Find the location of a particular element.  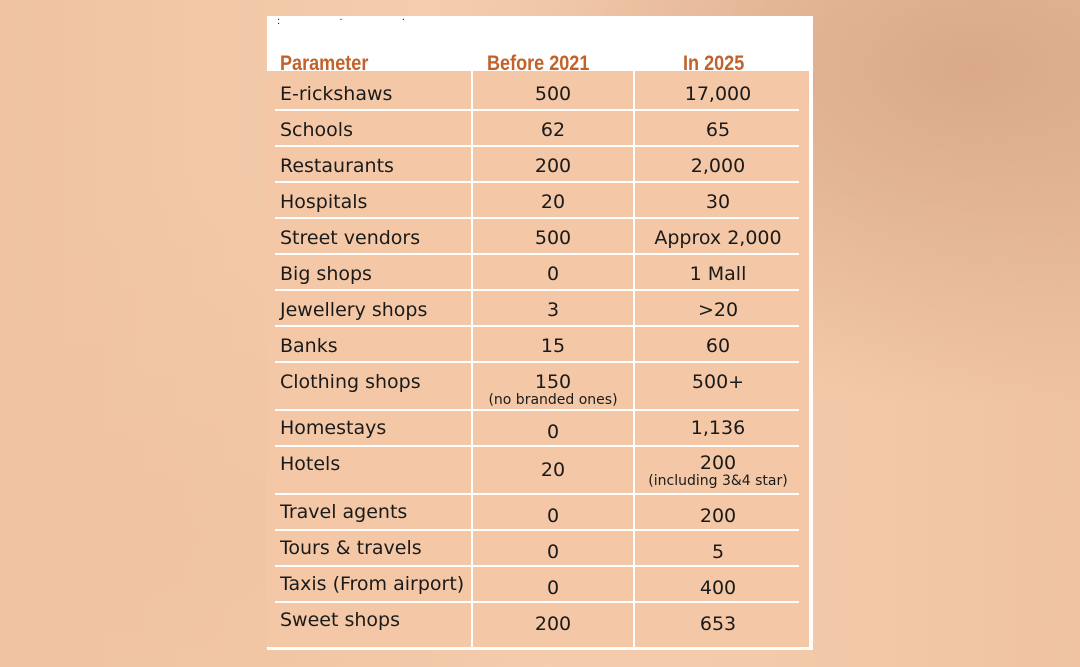

table-row: Schools 62 65 is located at coordinates (538, 129).